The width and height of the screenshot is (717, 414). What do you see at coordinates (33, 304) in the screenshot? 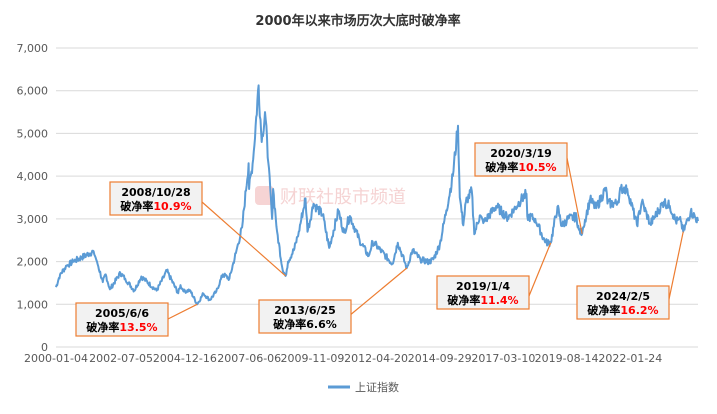
I see `y-tick-label: 1,000` at bounding box center [33, 304].